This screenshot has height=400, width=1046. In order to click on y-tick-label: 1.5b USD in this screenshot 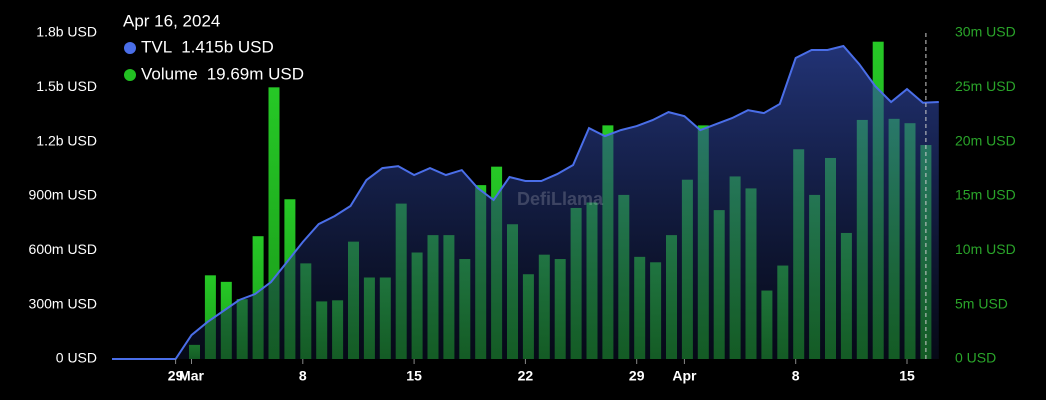, I will do `click(66, 86)`.